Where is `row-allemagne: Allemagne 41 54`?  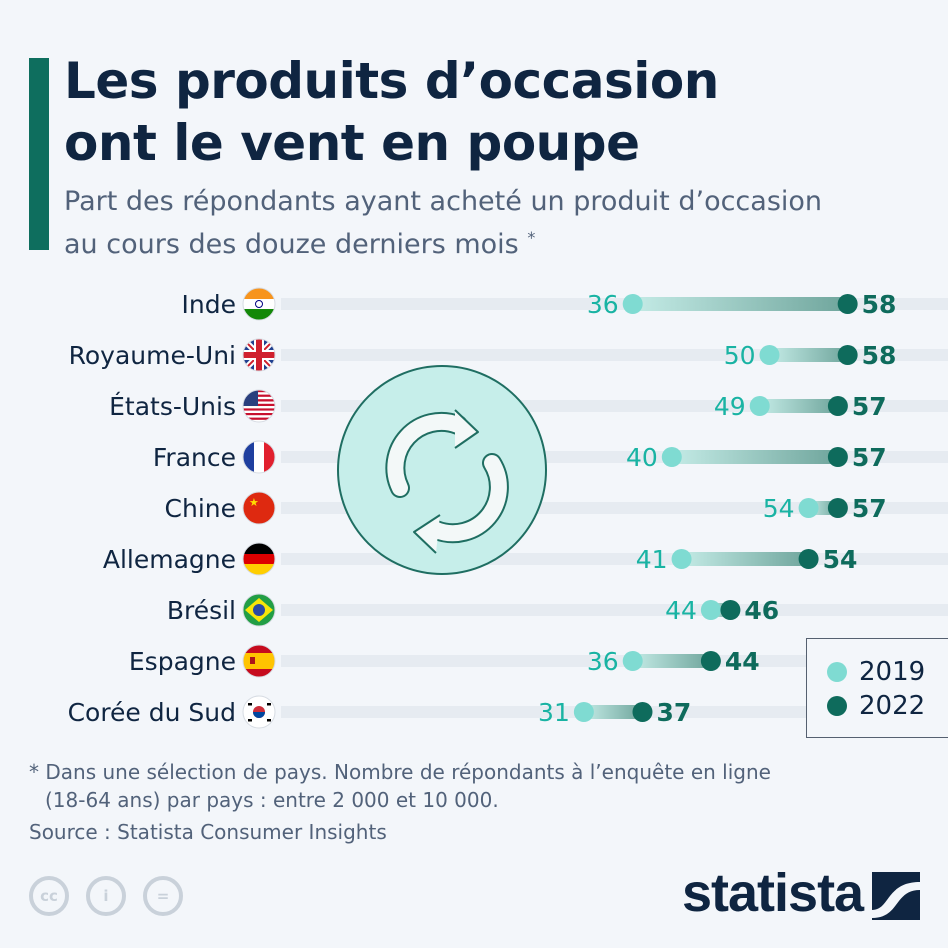
row-allemagne: Allemagne 41 54 is located at coordinates (480, 559).